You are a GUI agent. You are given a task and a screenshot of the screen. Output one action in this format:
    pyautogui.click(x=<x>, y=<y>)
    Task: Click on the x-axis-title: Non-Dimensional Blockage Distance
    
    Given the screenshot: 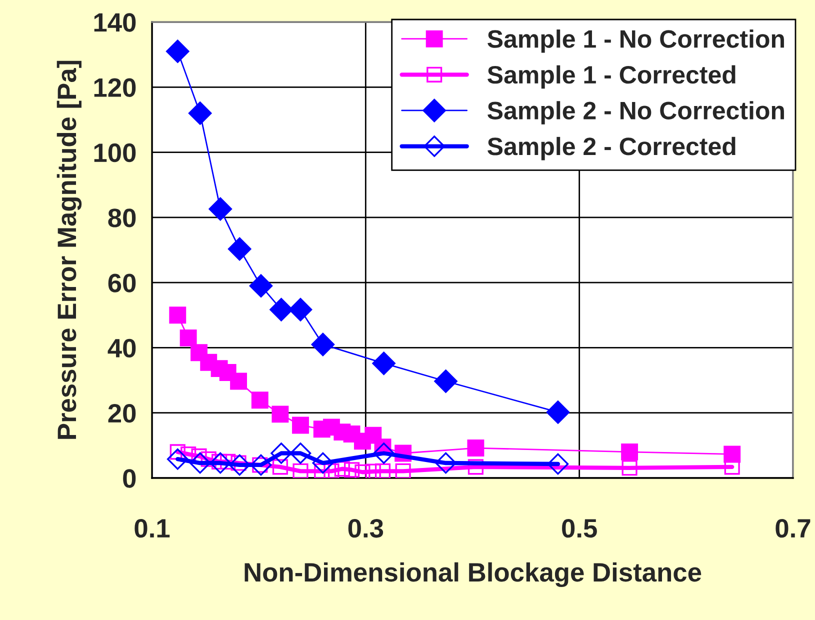 What is the action you would take?
    pyautogui.click(x=473, y=575)
    